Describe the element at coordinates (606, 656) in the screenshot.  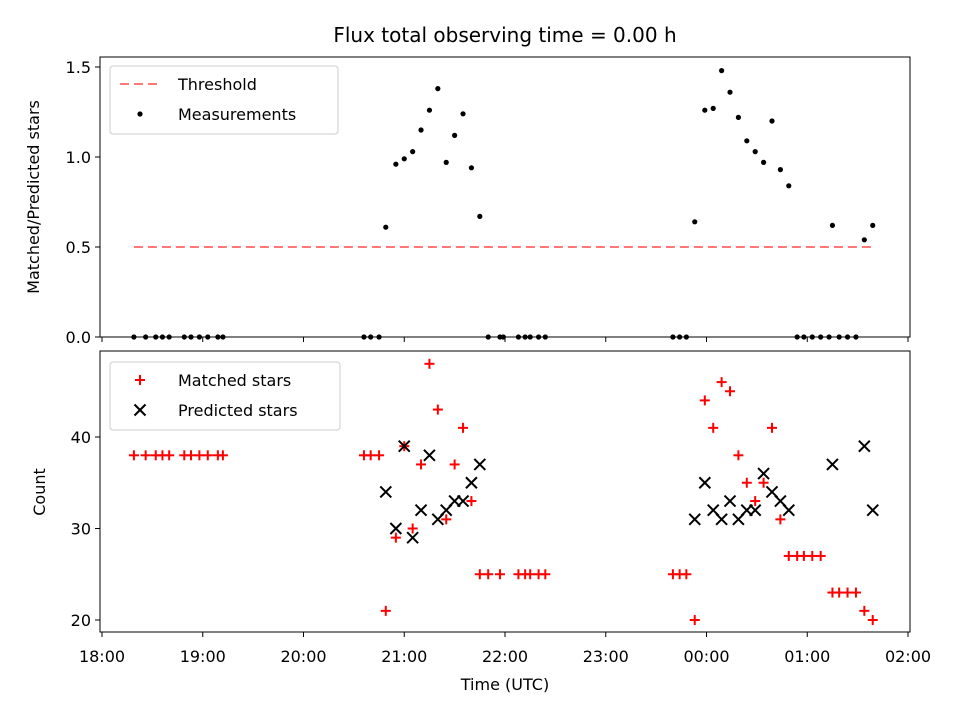
I see `count-x-tick-label: 23:00` at that location.